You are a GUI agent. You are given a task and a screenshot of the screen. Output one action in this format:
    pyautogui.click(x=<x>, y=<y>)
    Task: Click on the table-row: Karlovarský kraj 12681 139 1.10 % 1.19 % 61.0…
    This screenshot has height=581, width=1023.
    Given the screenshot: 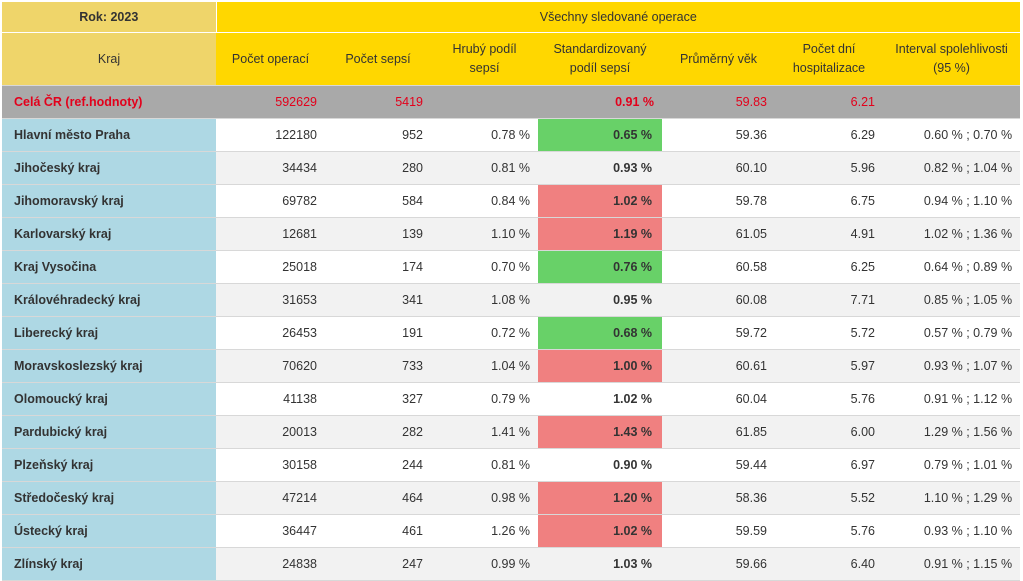 What is the action you would take?
    pyautogui.click(x=511, y=234)
    